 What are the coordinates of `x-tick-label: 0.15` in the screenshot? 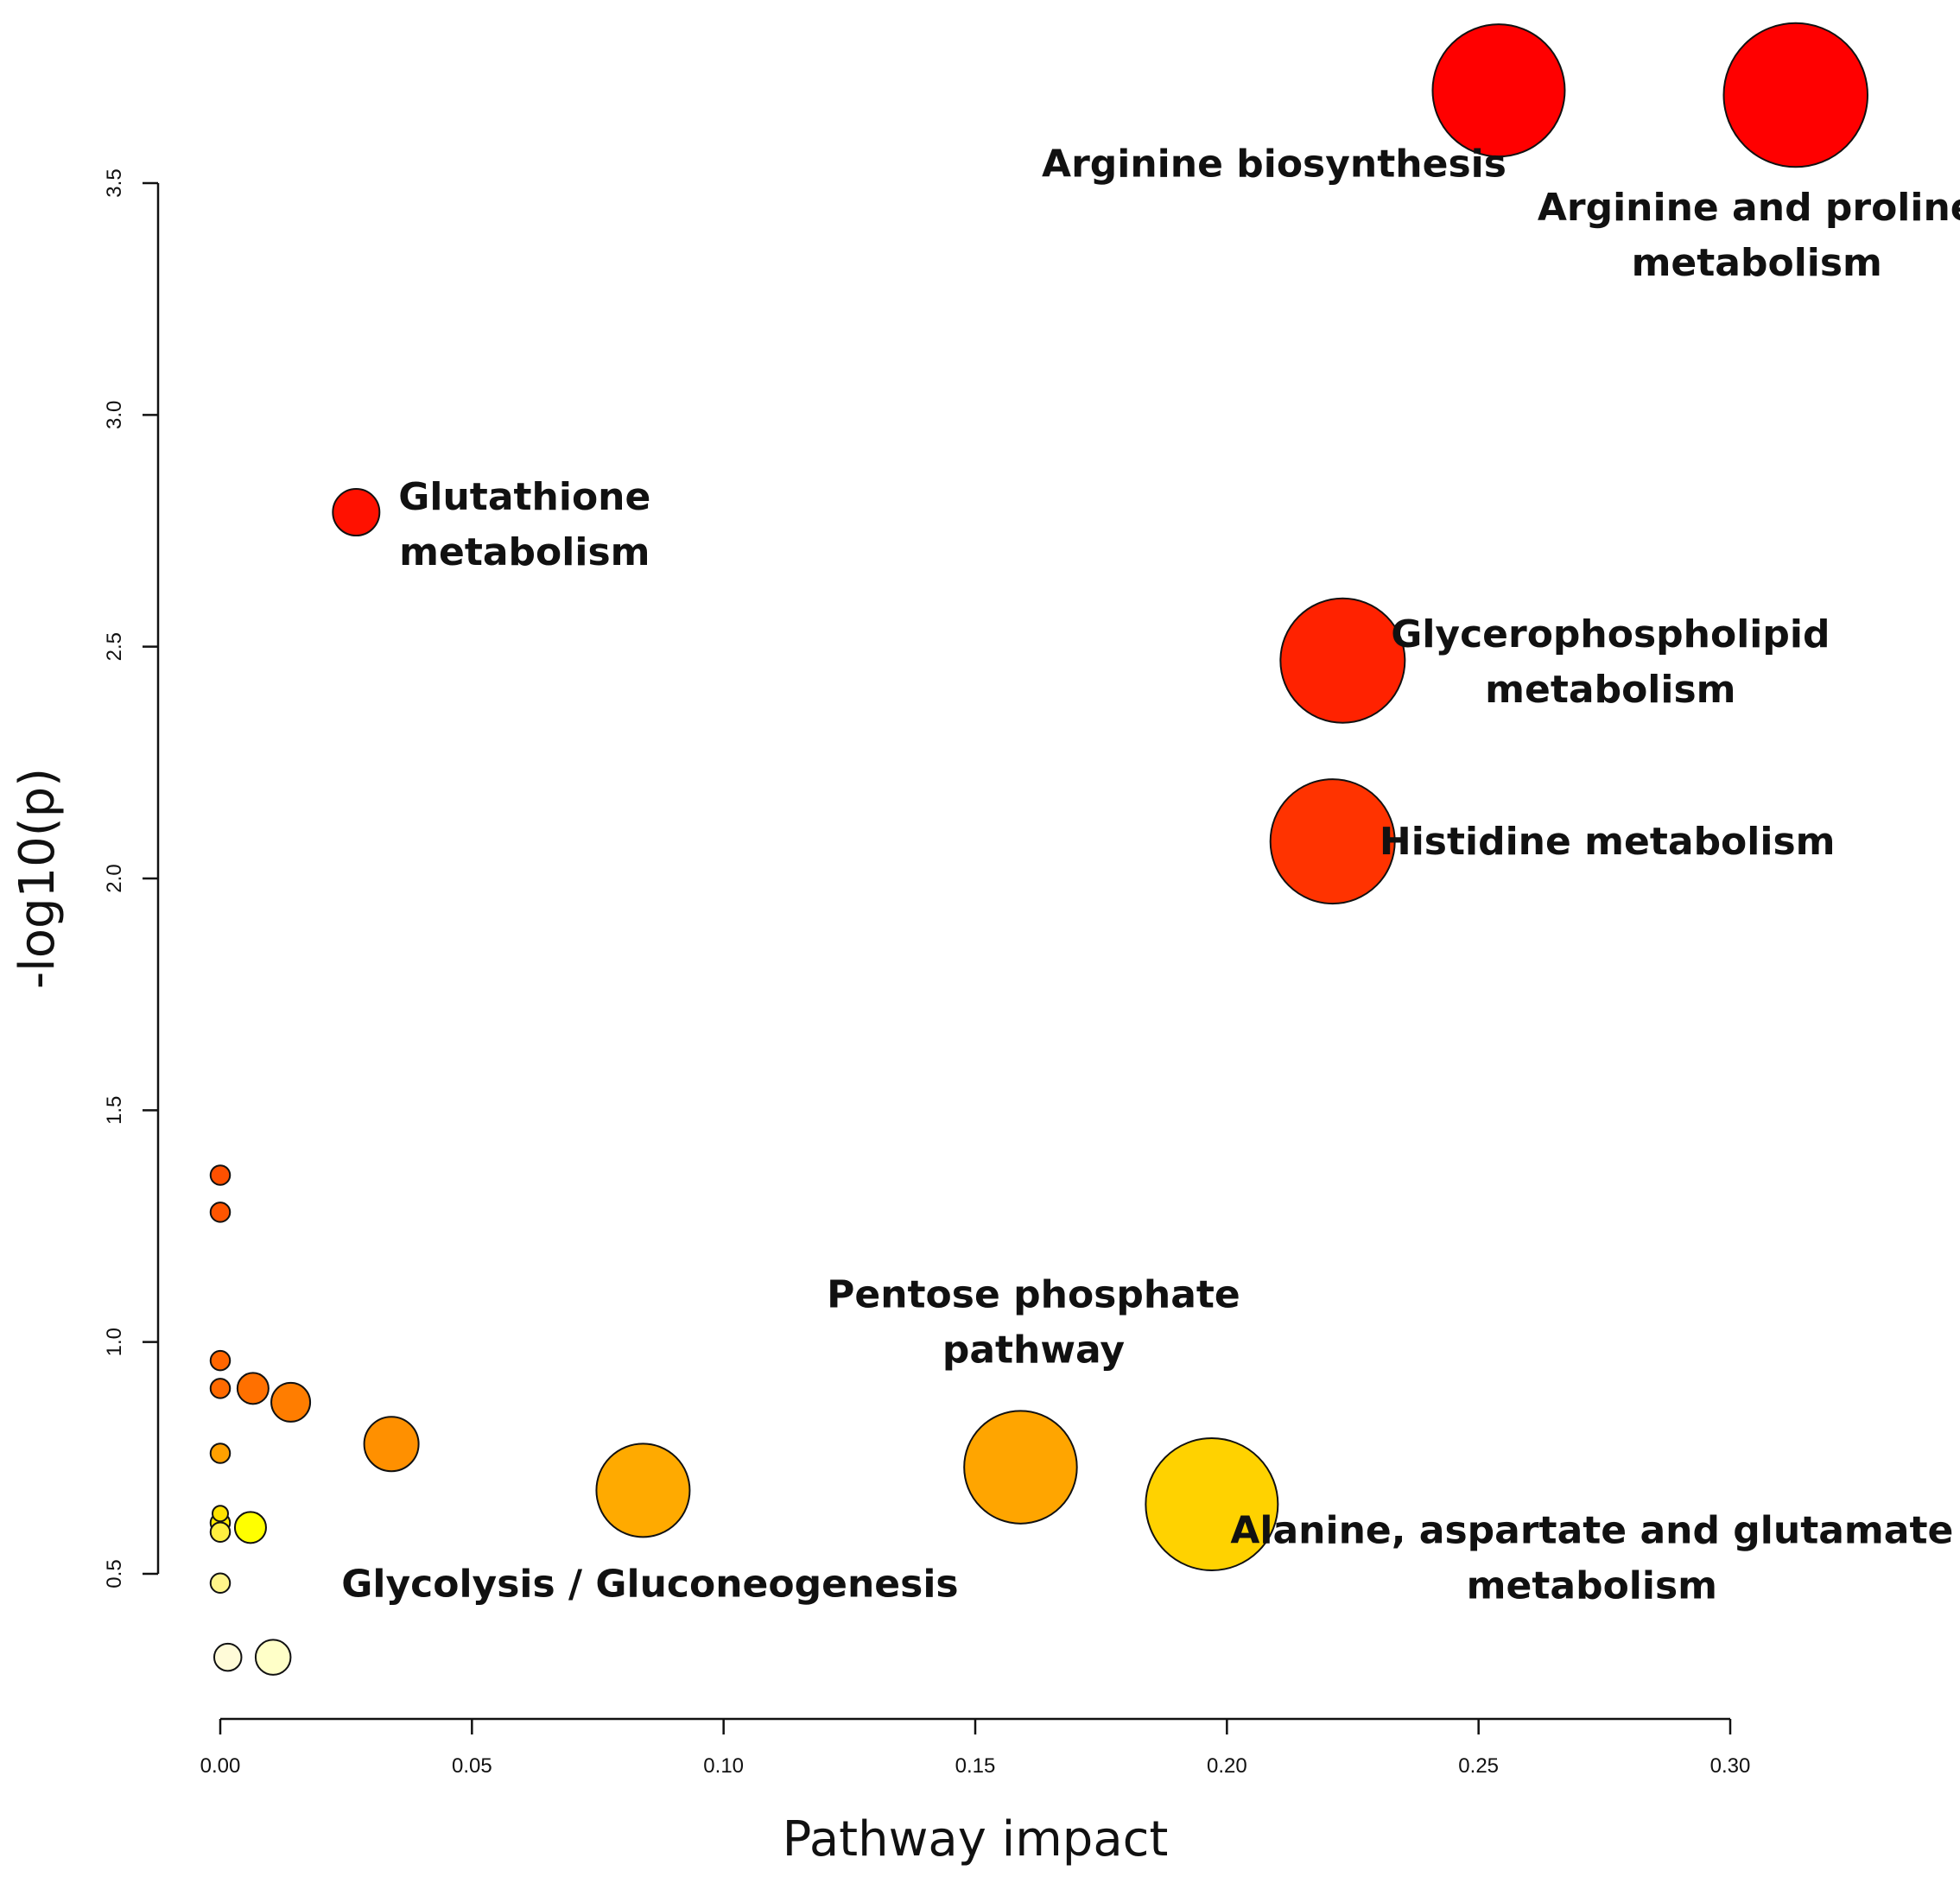 It's located at (975, 1766).